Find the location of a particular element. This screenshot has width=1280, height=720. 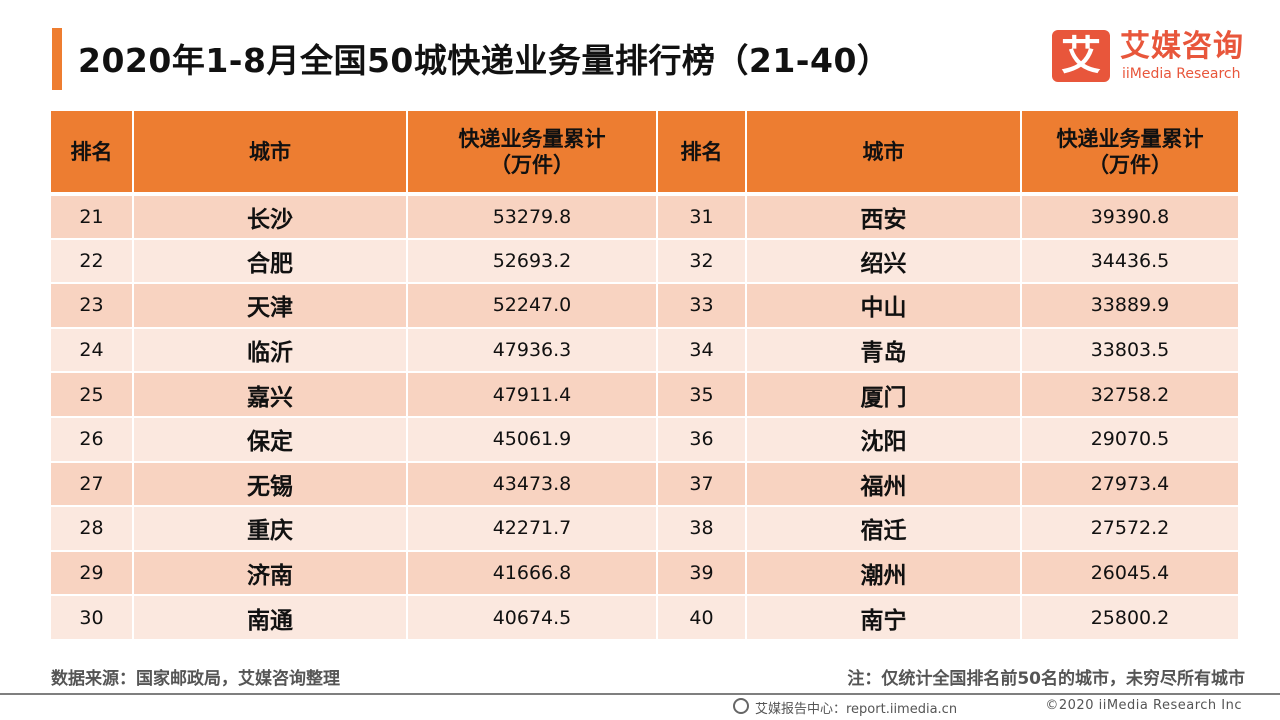

value-cell-2: 26045.4 is located at coordinates (1129, 573).